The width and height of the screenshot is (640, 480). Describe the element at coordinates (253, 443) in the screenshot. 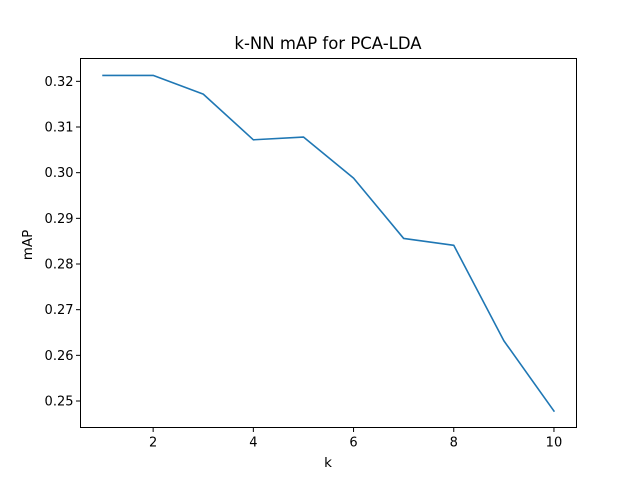

I see `x-tick-label: 4` at that location.